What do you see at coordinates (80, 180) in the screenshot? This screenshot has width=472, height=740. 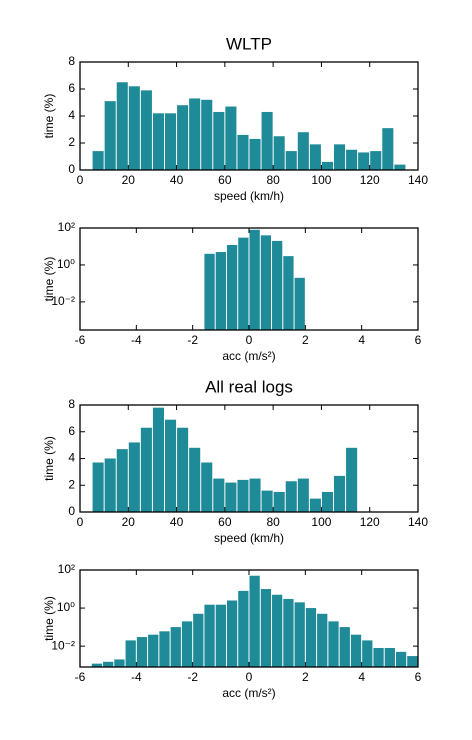 I see `x-tick-label: 0` at bounding box center [80, 180].